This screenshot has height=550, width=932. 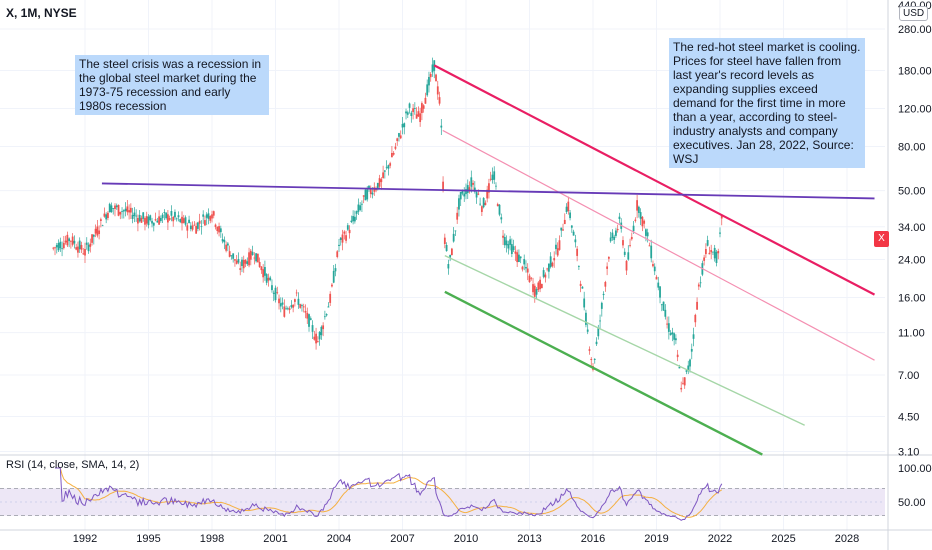 What do you see at coordinates (41, 13) in the screenshot?
I see `symbol-header: X, 1M, NYSE` at bounding box center [41, 13].